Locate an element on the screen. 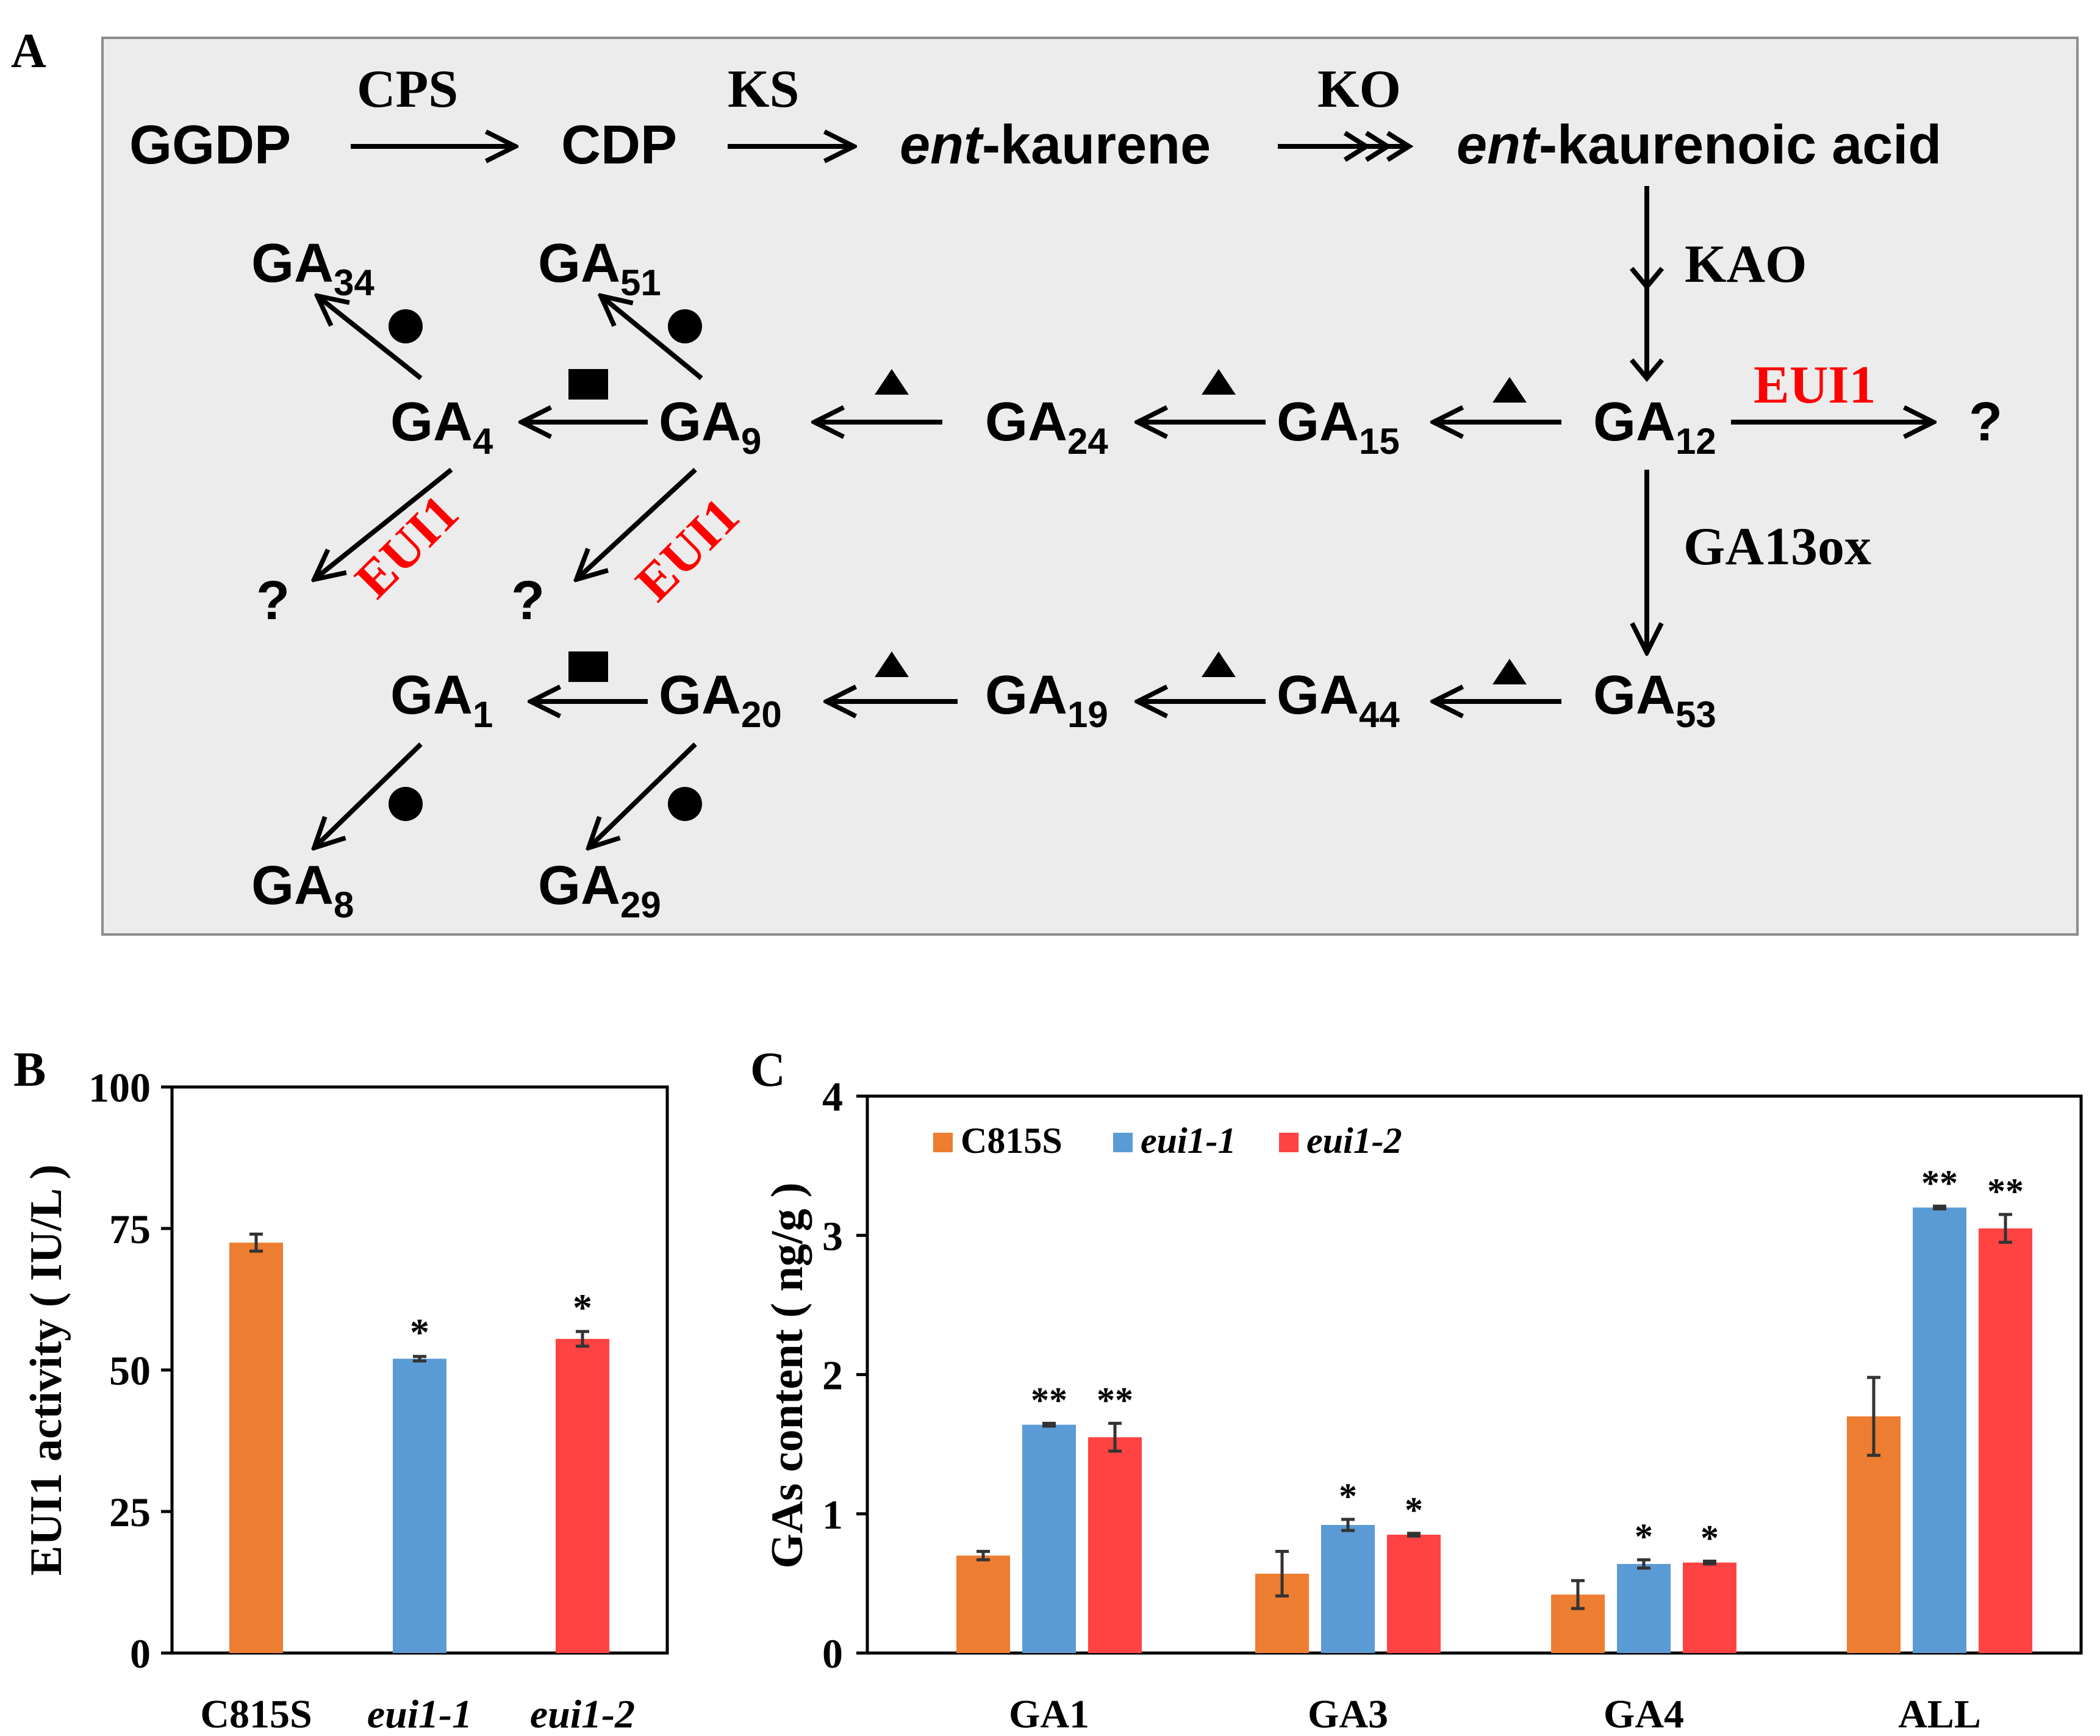  legend-swatch-C815S is located at coordinates (943, 1142).